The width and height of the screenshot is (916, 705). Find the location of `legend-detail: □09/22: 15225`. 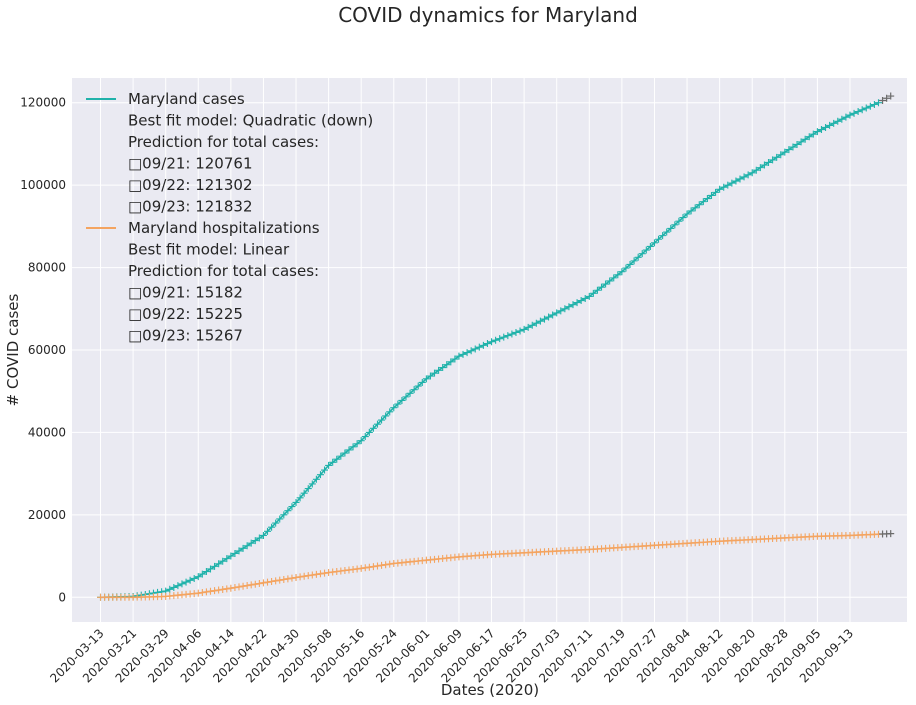

legend-detail: □09/22: 15225 is located at coordinates (185, 314).